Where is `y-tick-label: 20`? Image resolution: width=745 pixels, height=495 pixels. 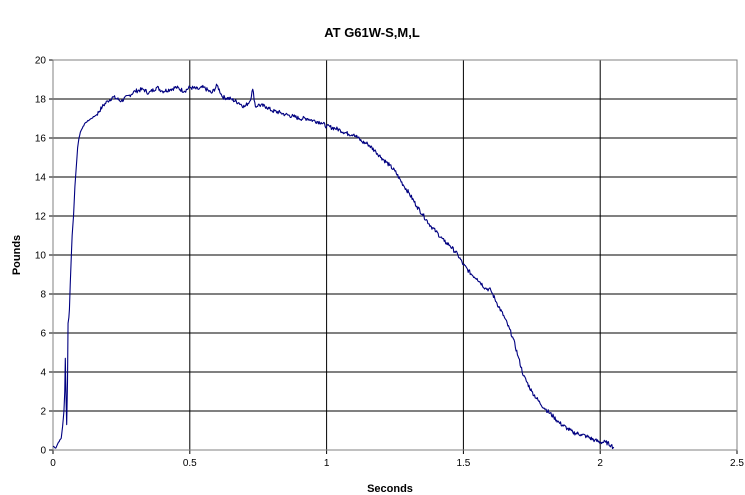 y-tick-label: 20 is located at coordinates (41, 61).